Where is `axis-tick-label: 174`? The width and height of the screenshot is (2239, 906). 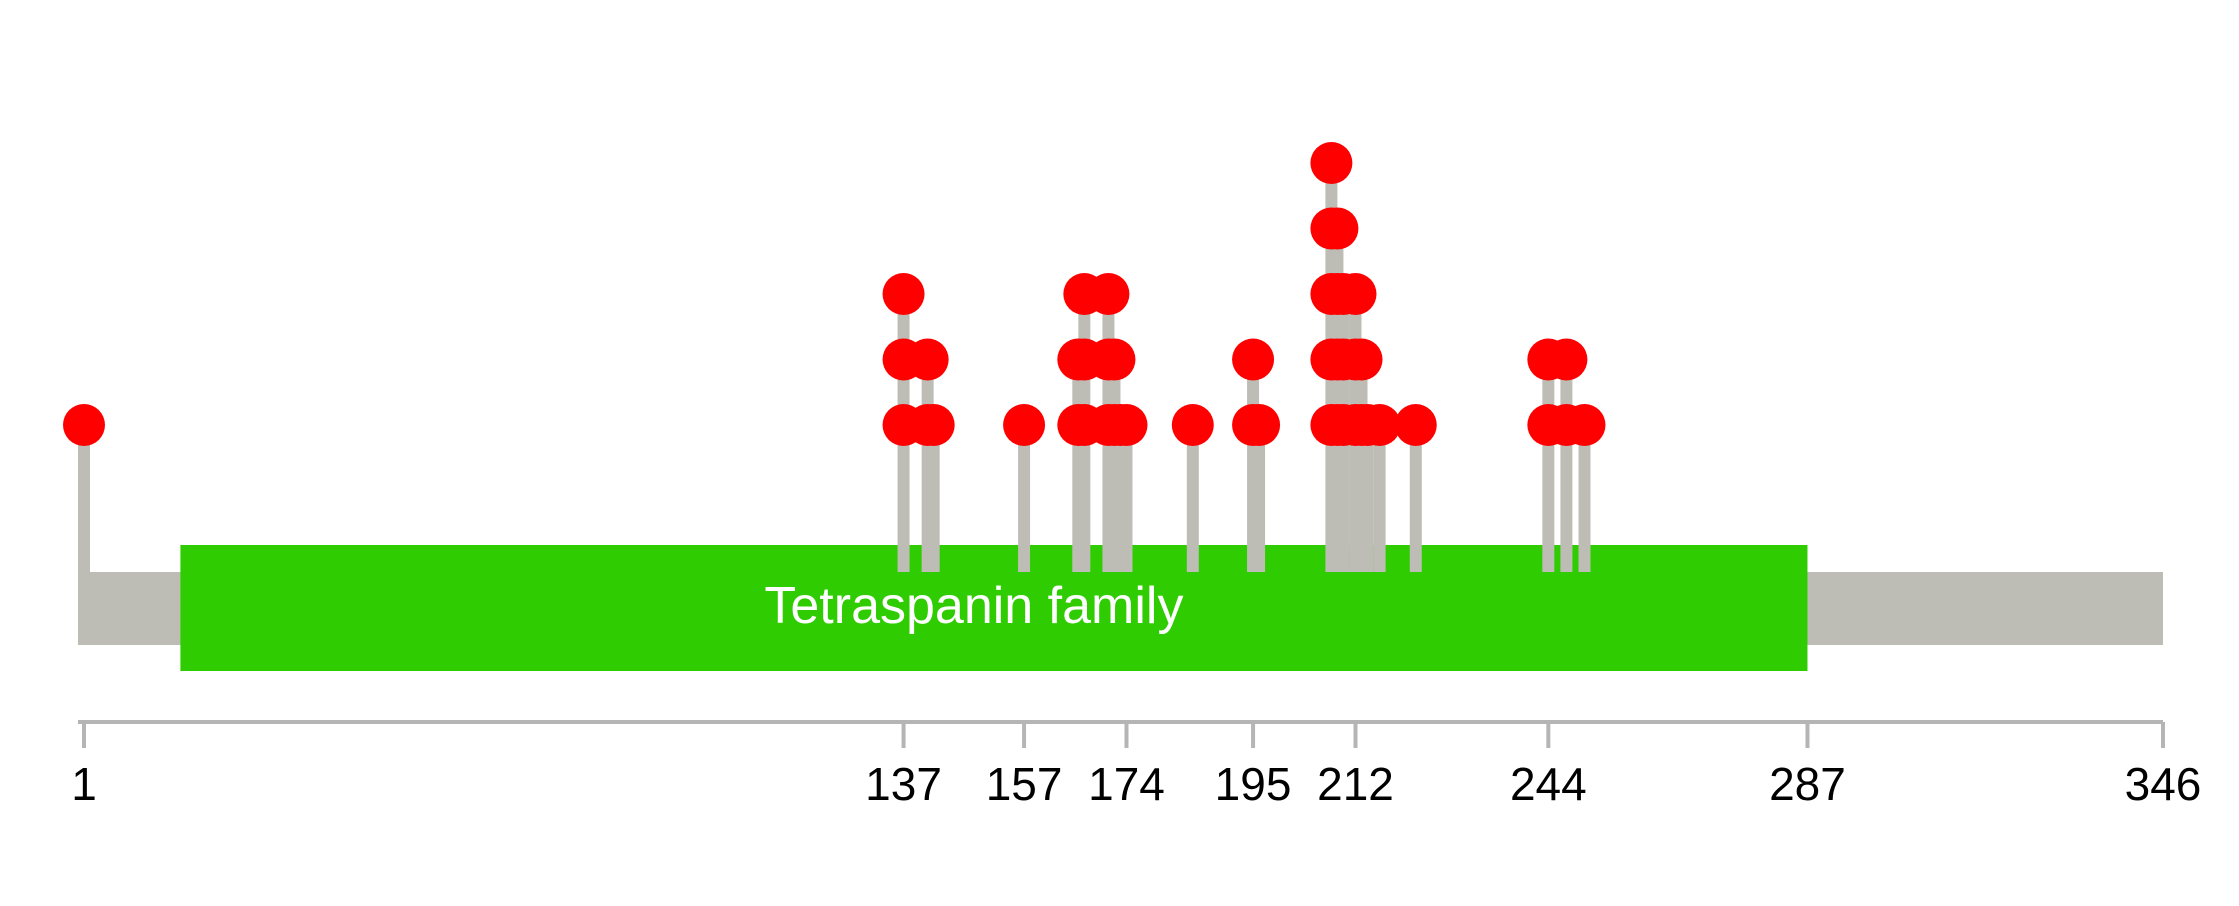 axis-tick-label: 174 is located at coordinates (1126, 784).